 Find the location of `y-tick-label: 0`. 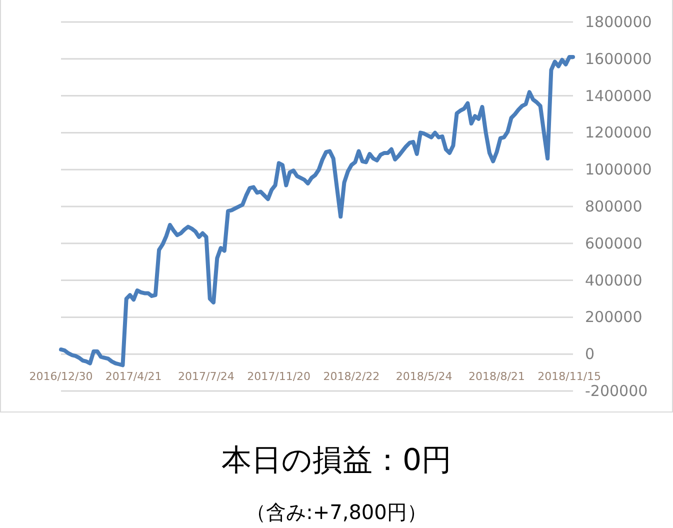

y-tick-label: 0 is located at coordinates (590, 354).